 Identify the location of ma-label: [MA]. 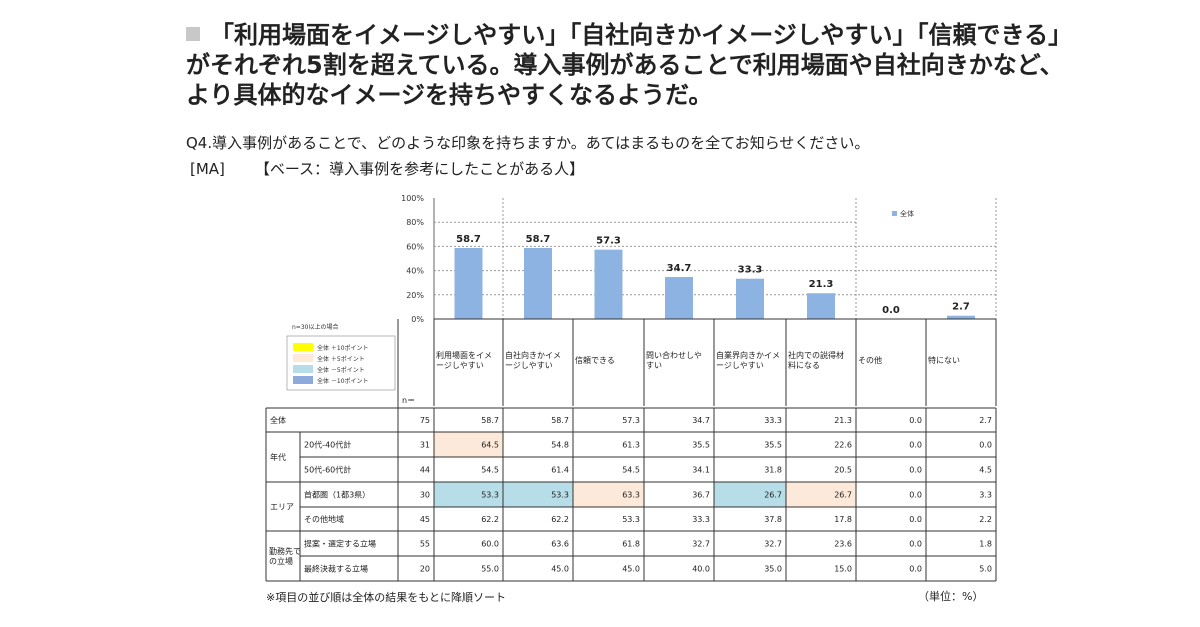
(207, 169).